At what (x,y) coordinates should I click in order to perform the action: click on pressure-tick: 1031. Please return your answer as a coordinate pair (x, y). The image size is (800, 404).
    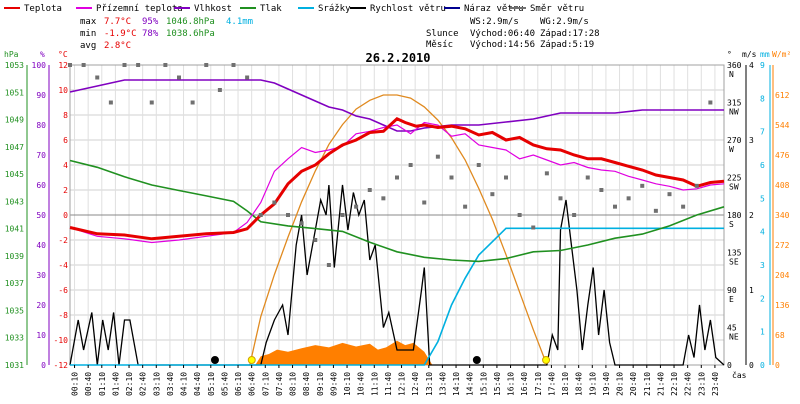
    Looking at the image, I should click on (14, 365).